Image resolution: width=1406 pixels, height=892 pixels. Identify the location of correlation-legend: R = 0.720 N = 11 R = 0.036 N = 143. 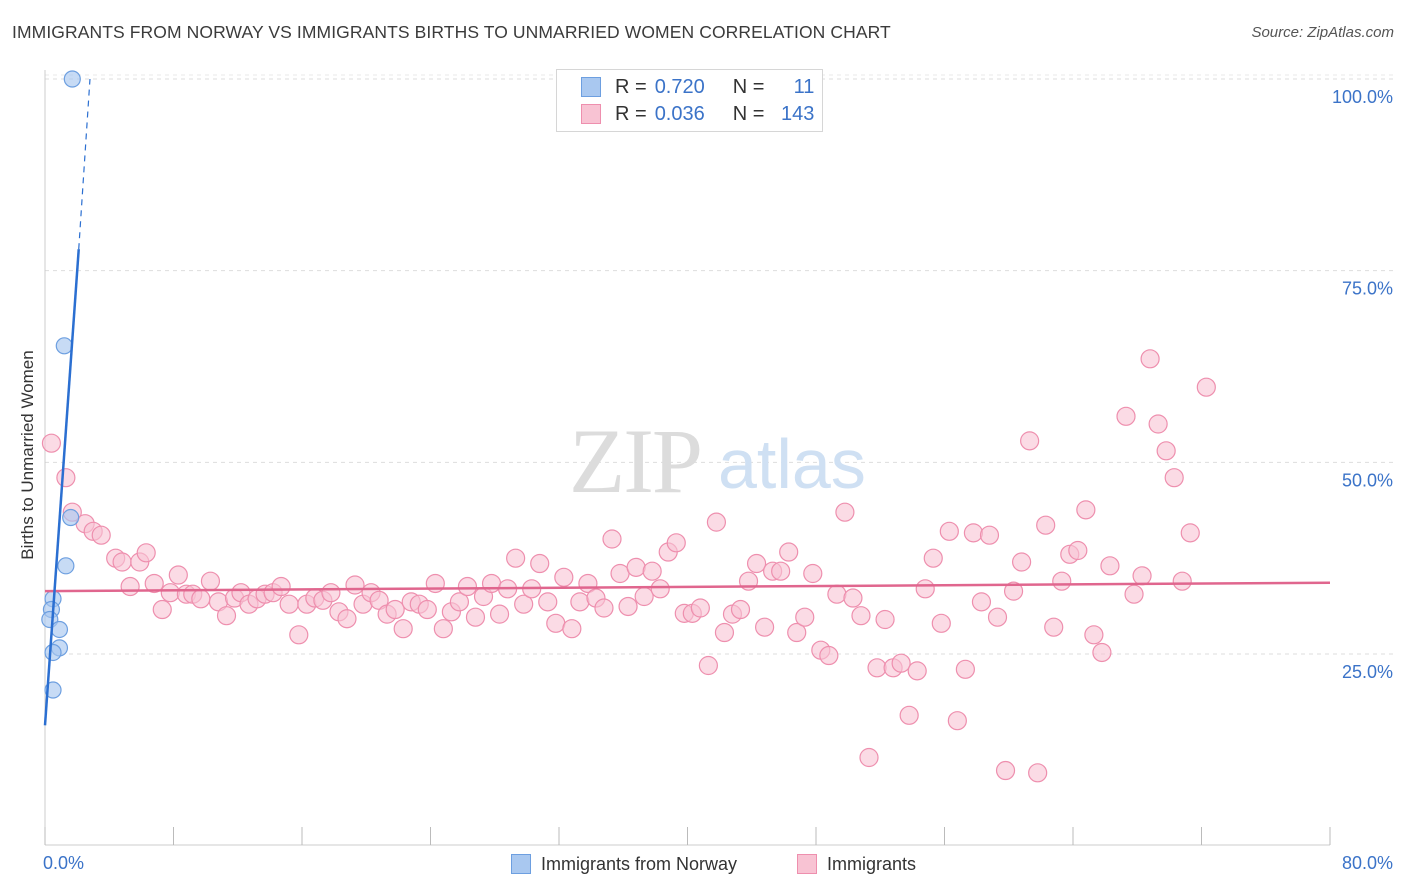
(689, 100).